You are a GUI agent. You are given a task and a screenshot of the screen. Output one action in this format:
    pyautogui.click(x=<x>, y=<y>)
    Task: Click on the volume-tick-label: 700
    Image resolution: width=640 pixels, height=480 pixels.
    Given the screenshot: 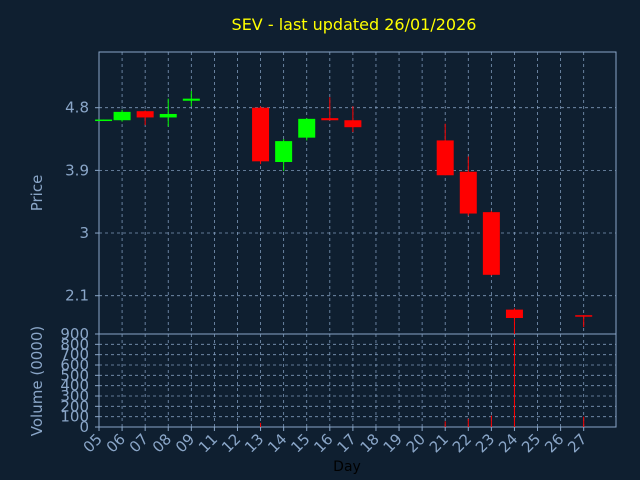 What is the action you would take?
    pyautogui.click(x=74, y=355)
    